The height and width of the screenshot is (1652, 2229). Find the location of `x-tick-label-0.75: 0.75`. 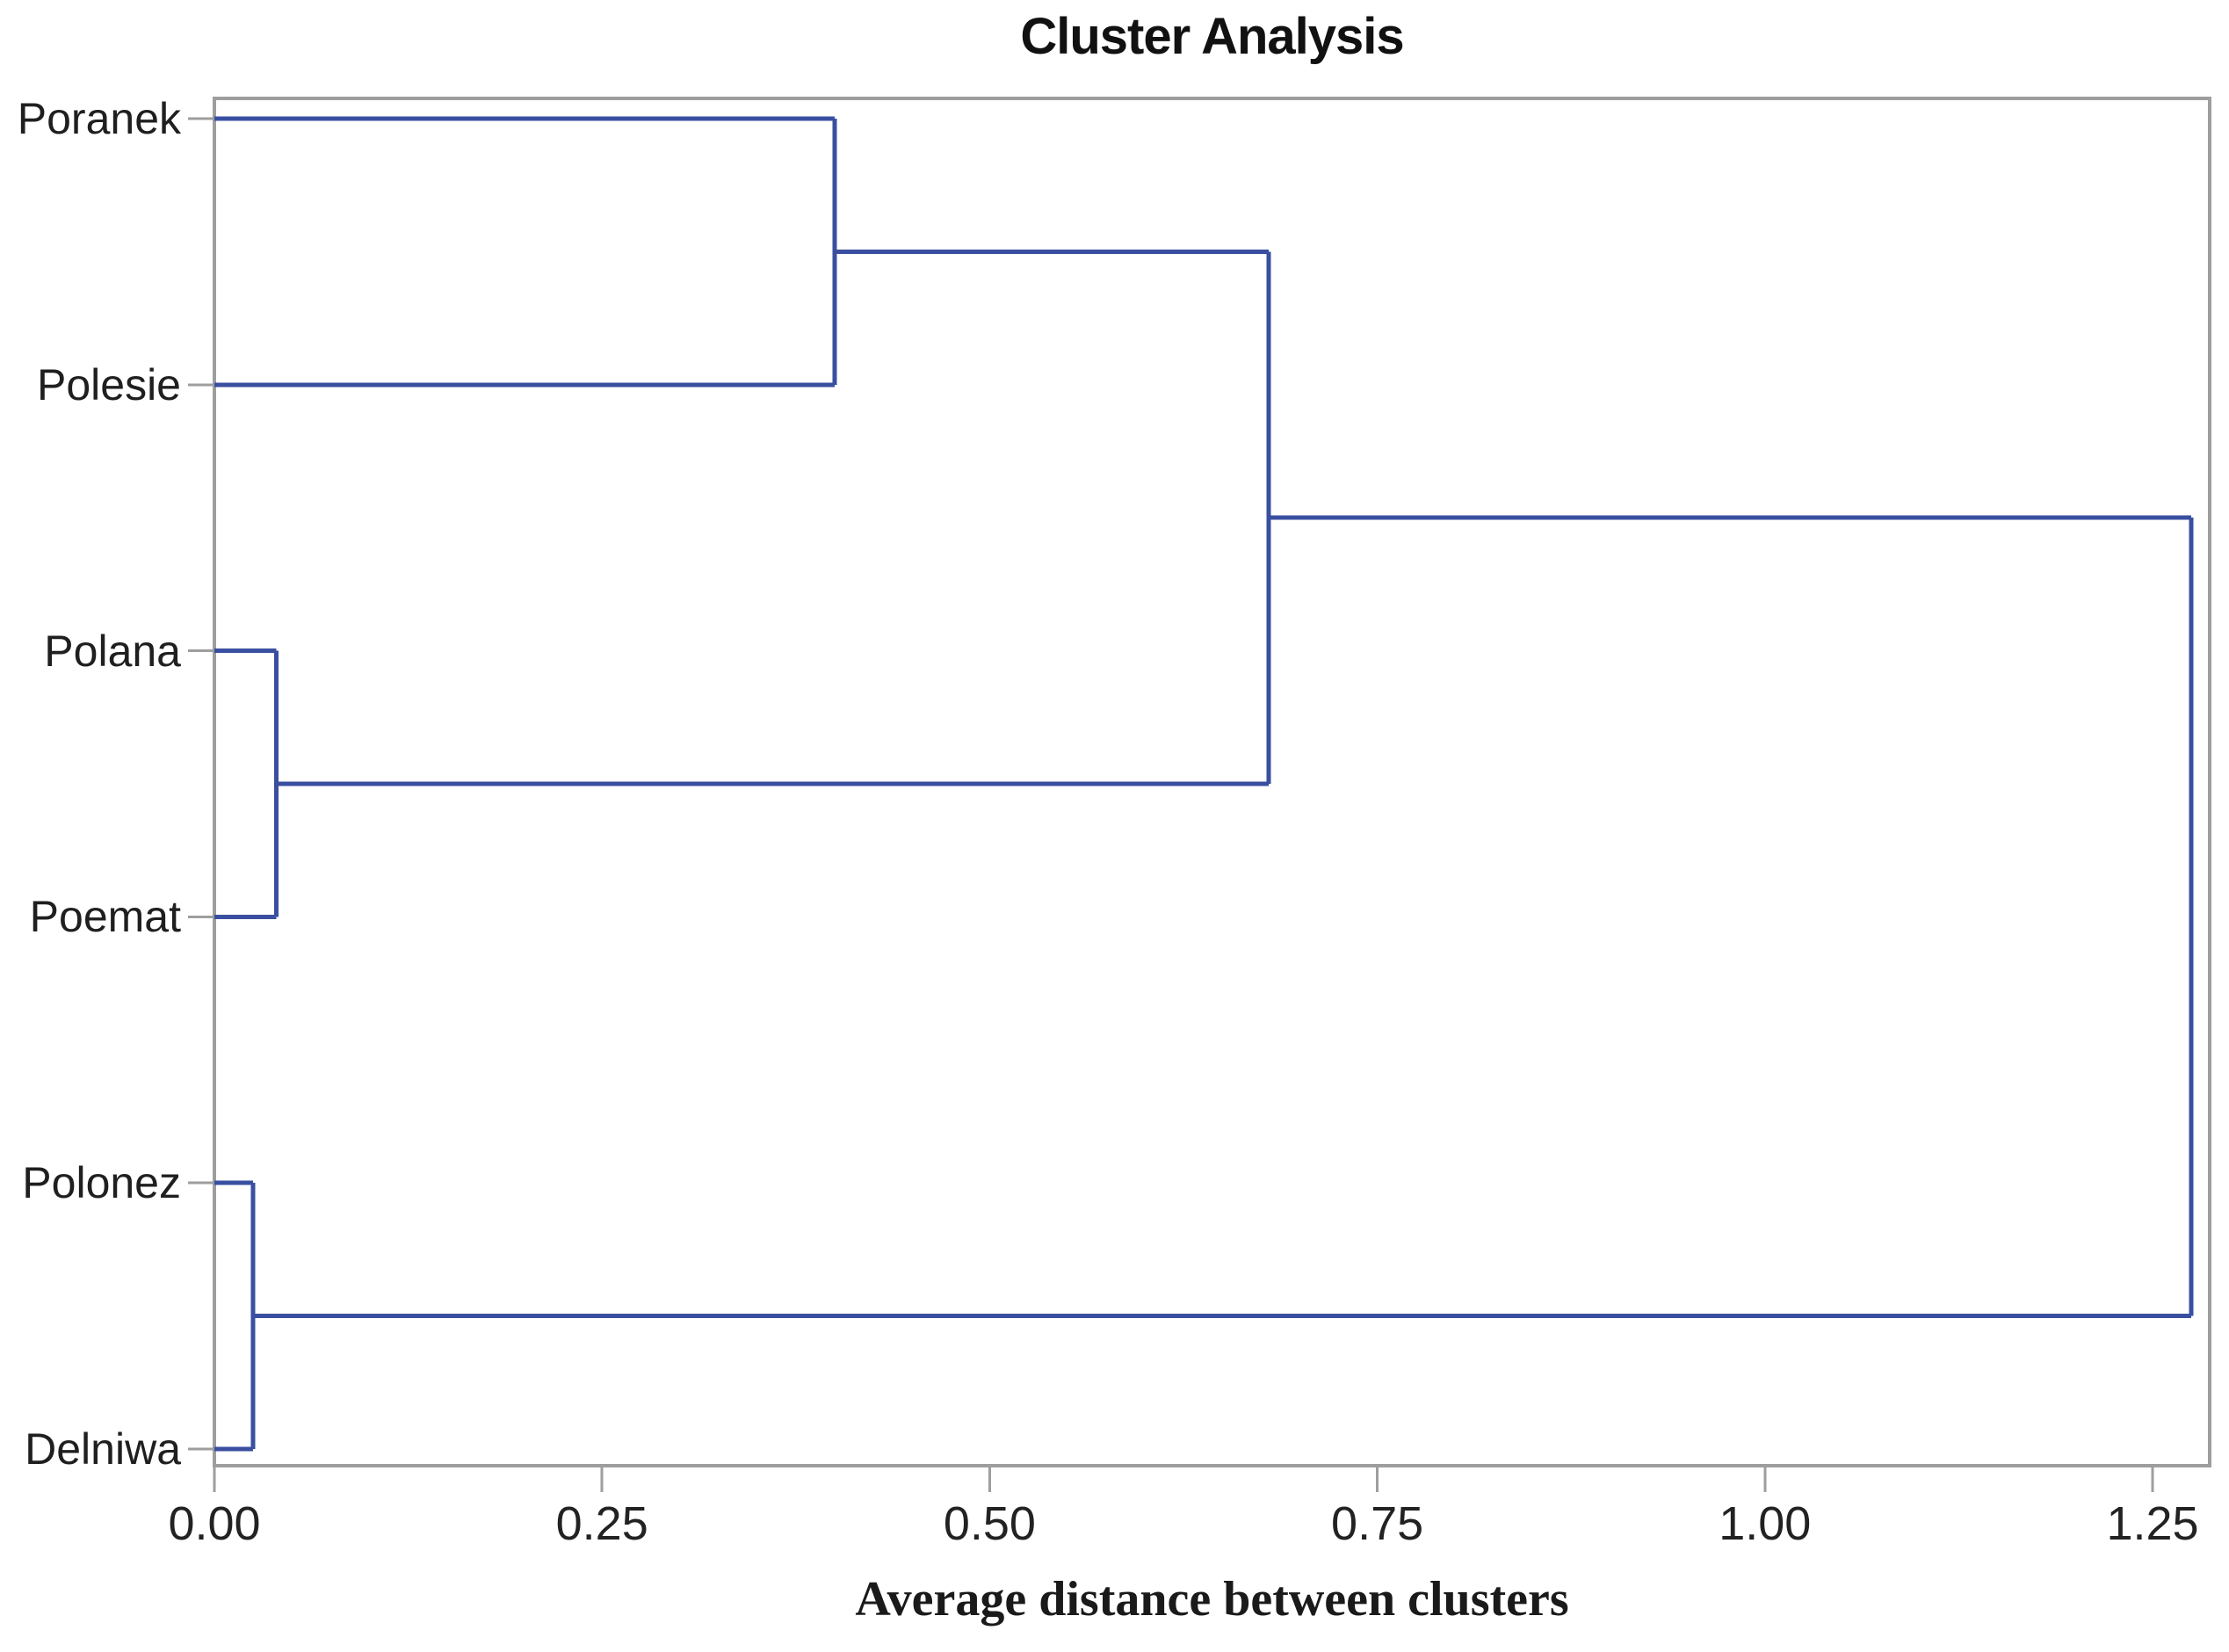

x-tick-label-0.75: 0.75 is located at coordinates (1377, 1524).